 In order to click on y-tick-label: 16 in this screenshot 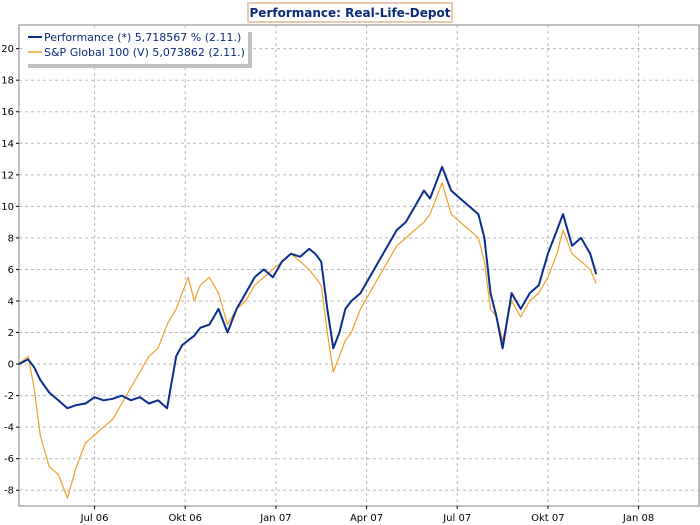, I will do `click(7, 112)`.